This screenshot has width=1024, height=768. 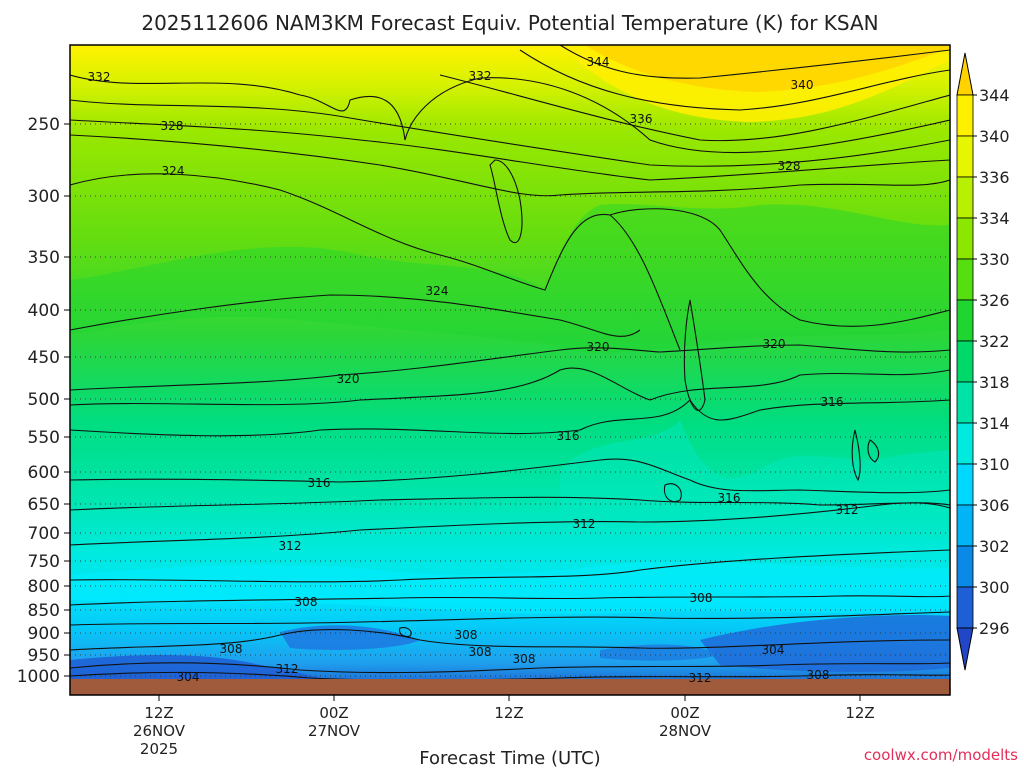 What do you see at coordinates (694, 355) in the screenshot?
I see `contour-spike-mid` at bounding box center [694, 355].